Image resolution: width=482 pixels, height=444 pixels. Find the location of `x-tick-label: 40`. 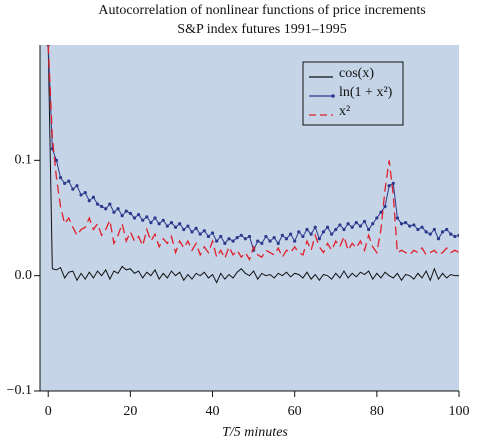

x-tick-label: 40 is located at coordinates (213, 411).